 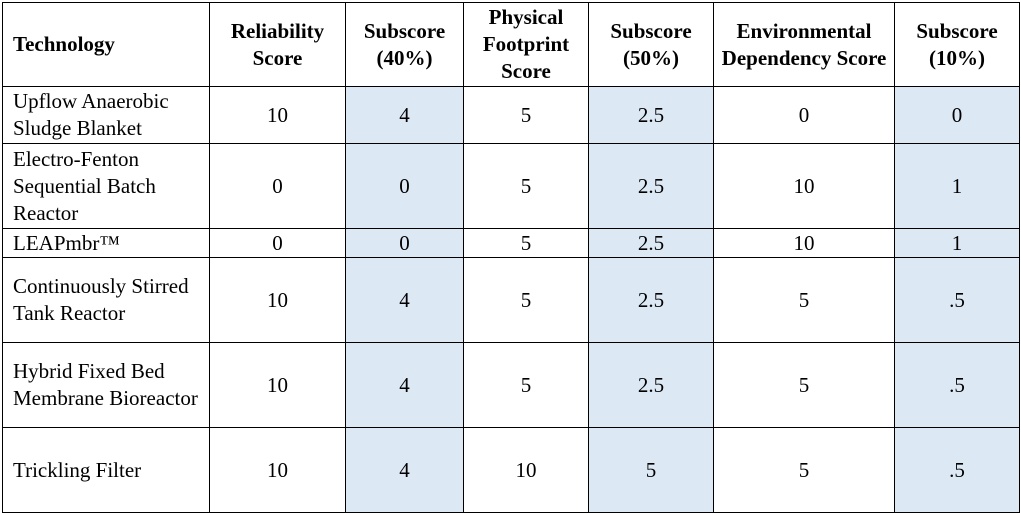 What do you see at coordinates (957, 115) in the screenshot?
I see `subscore-10-cell: 0` at bounding box center [957, 115].